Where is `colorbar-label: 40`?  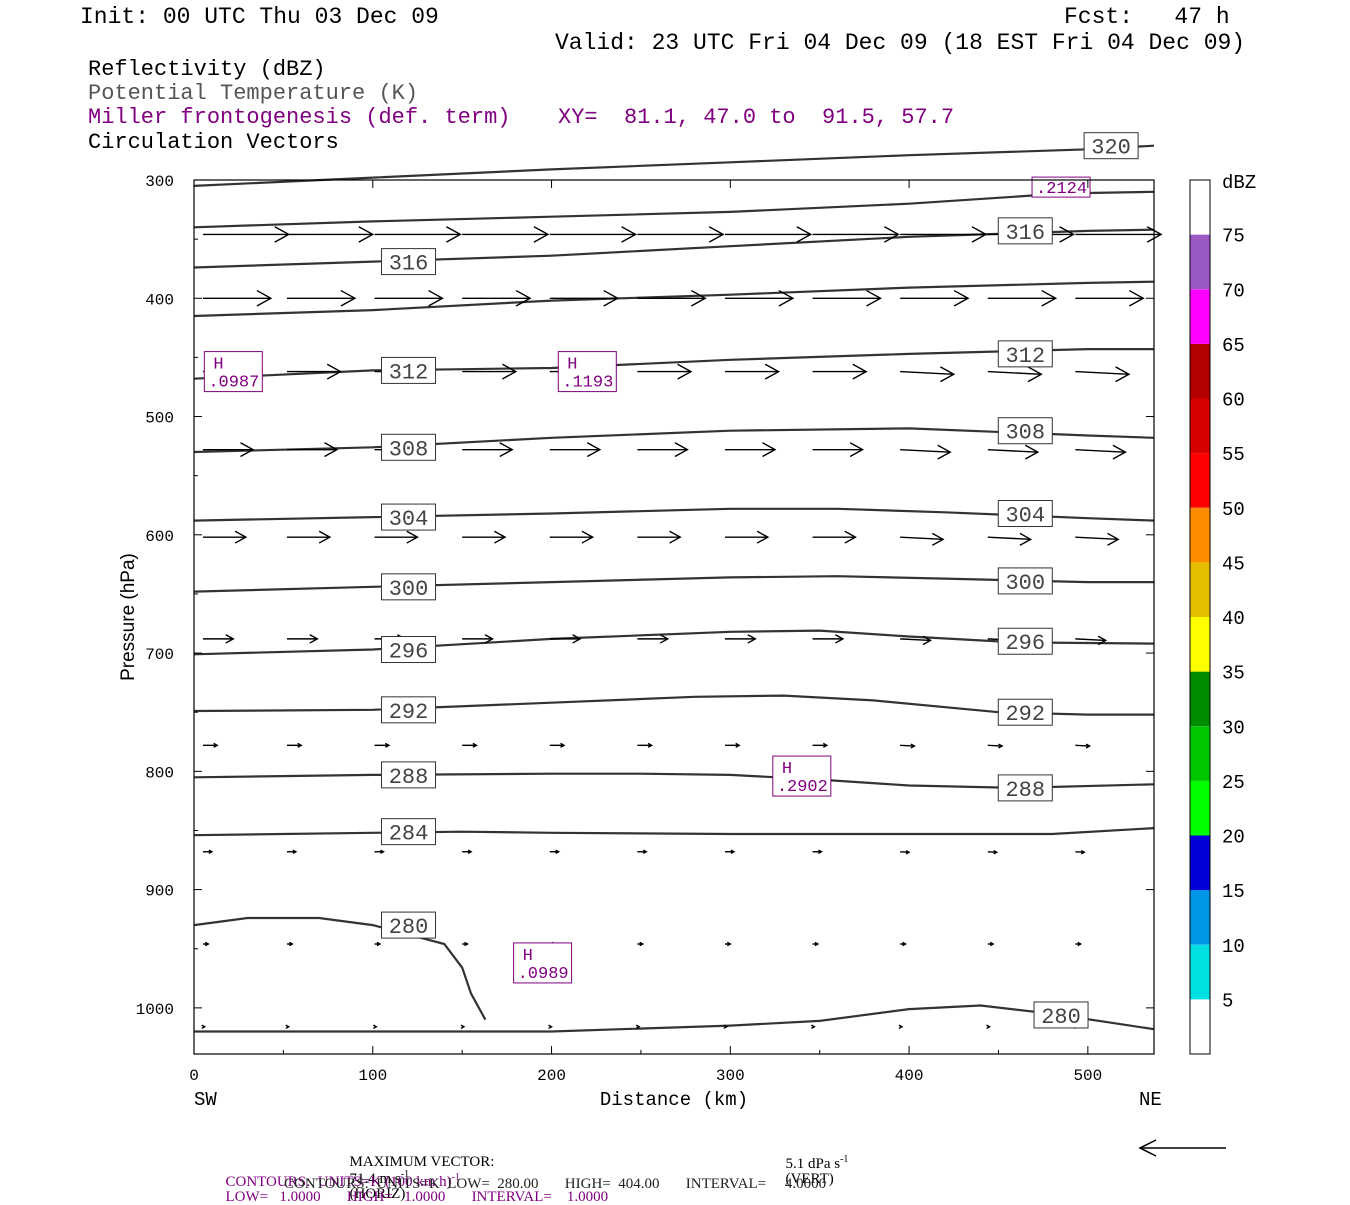 colorbar-label: 40 is located at coordinates (1233, 619).